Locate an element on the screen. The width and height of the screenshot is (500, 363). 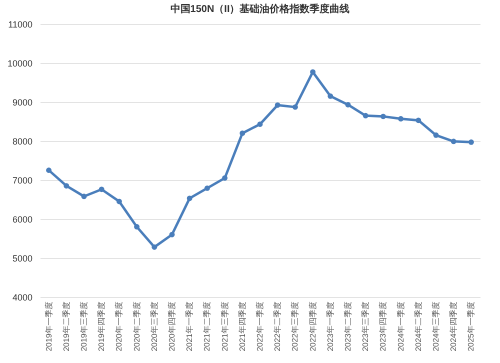
x-tick-label: 2021年一季度 is located at coordinates (189, 327).